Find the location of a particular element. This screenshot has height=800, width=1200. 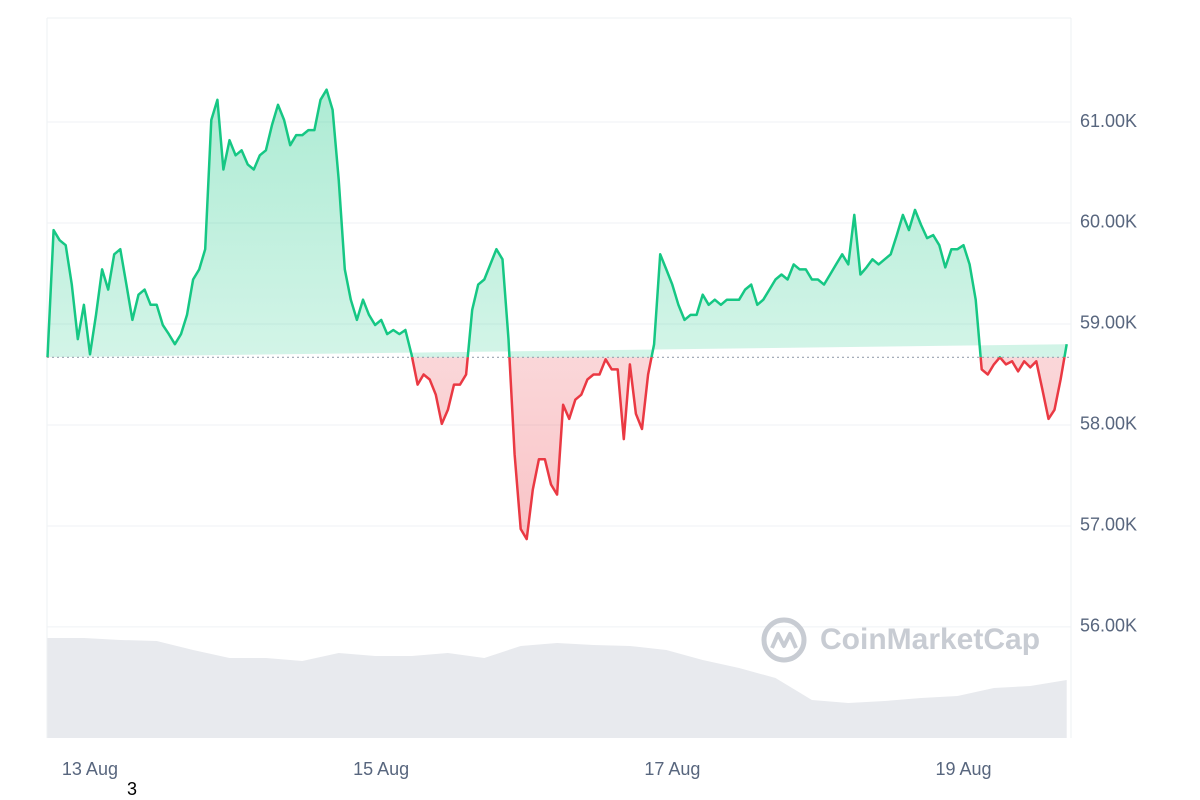

y-tick-label: 61.00K is located at coordinates (1108, 121).